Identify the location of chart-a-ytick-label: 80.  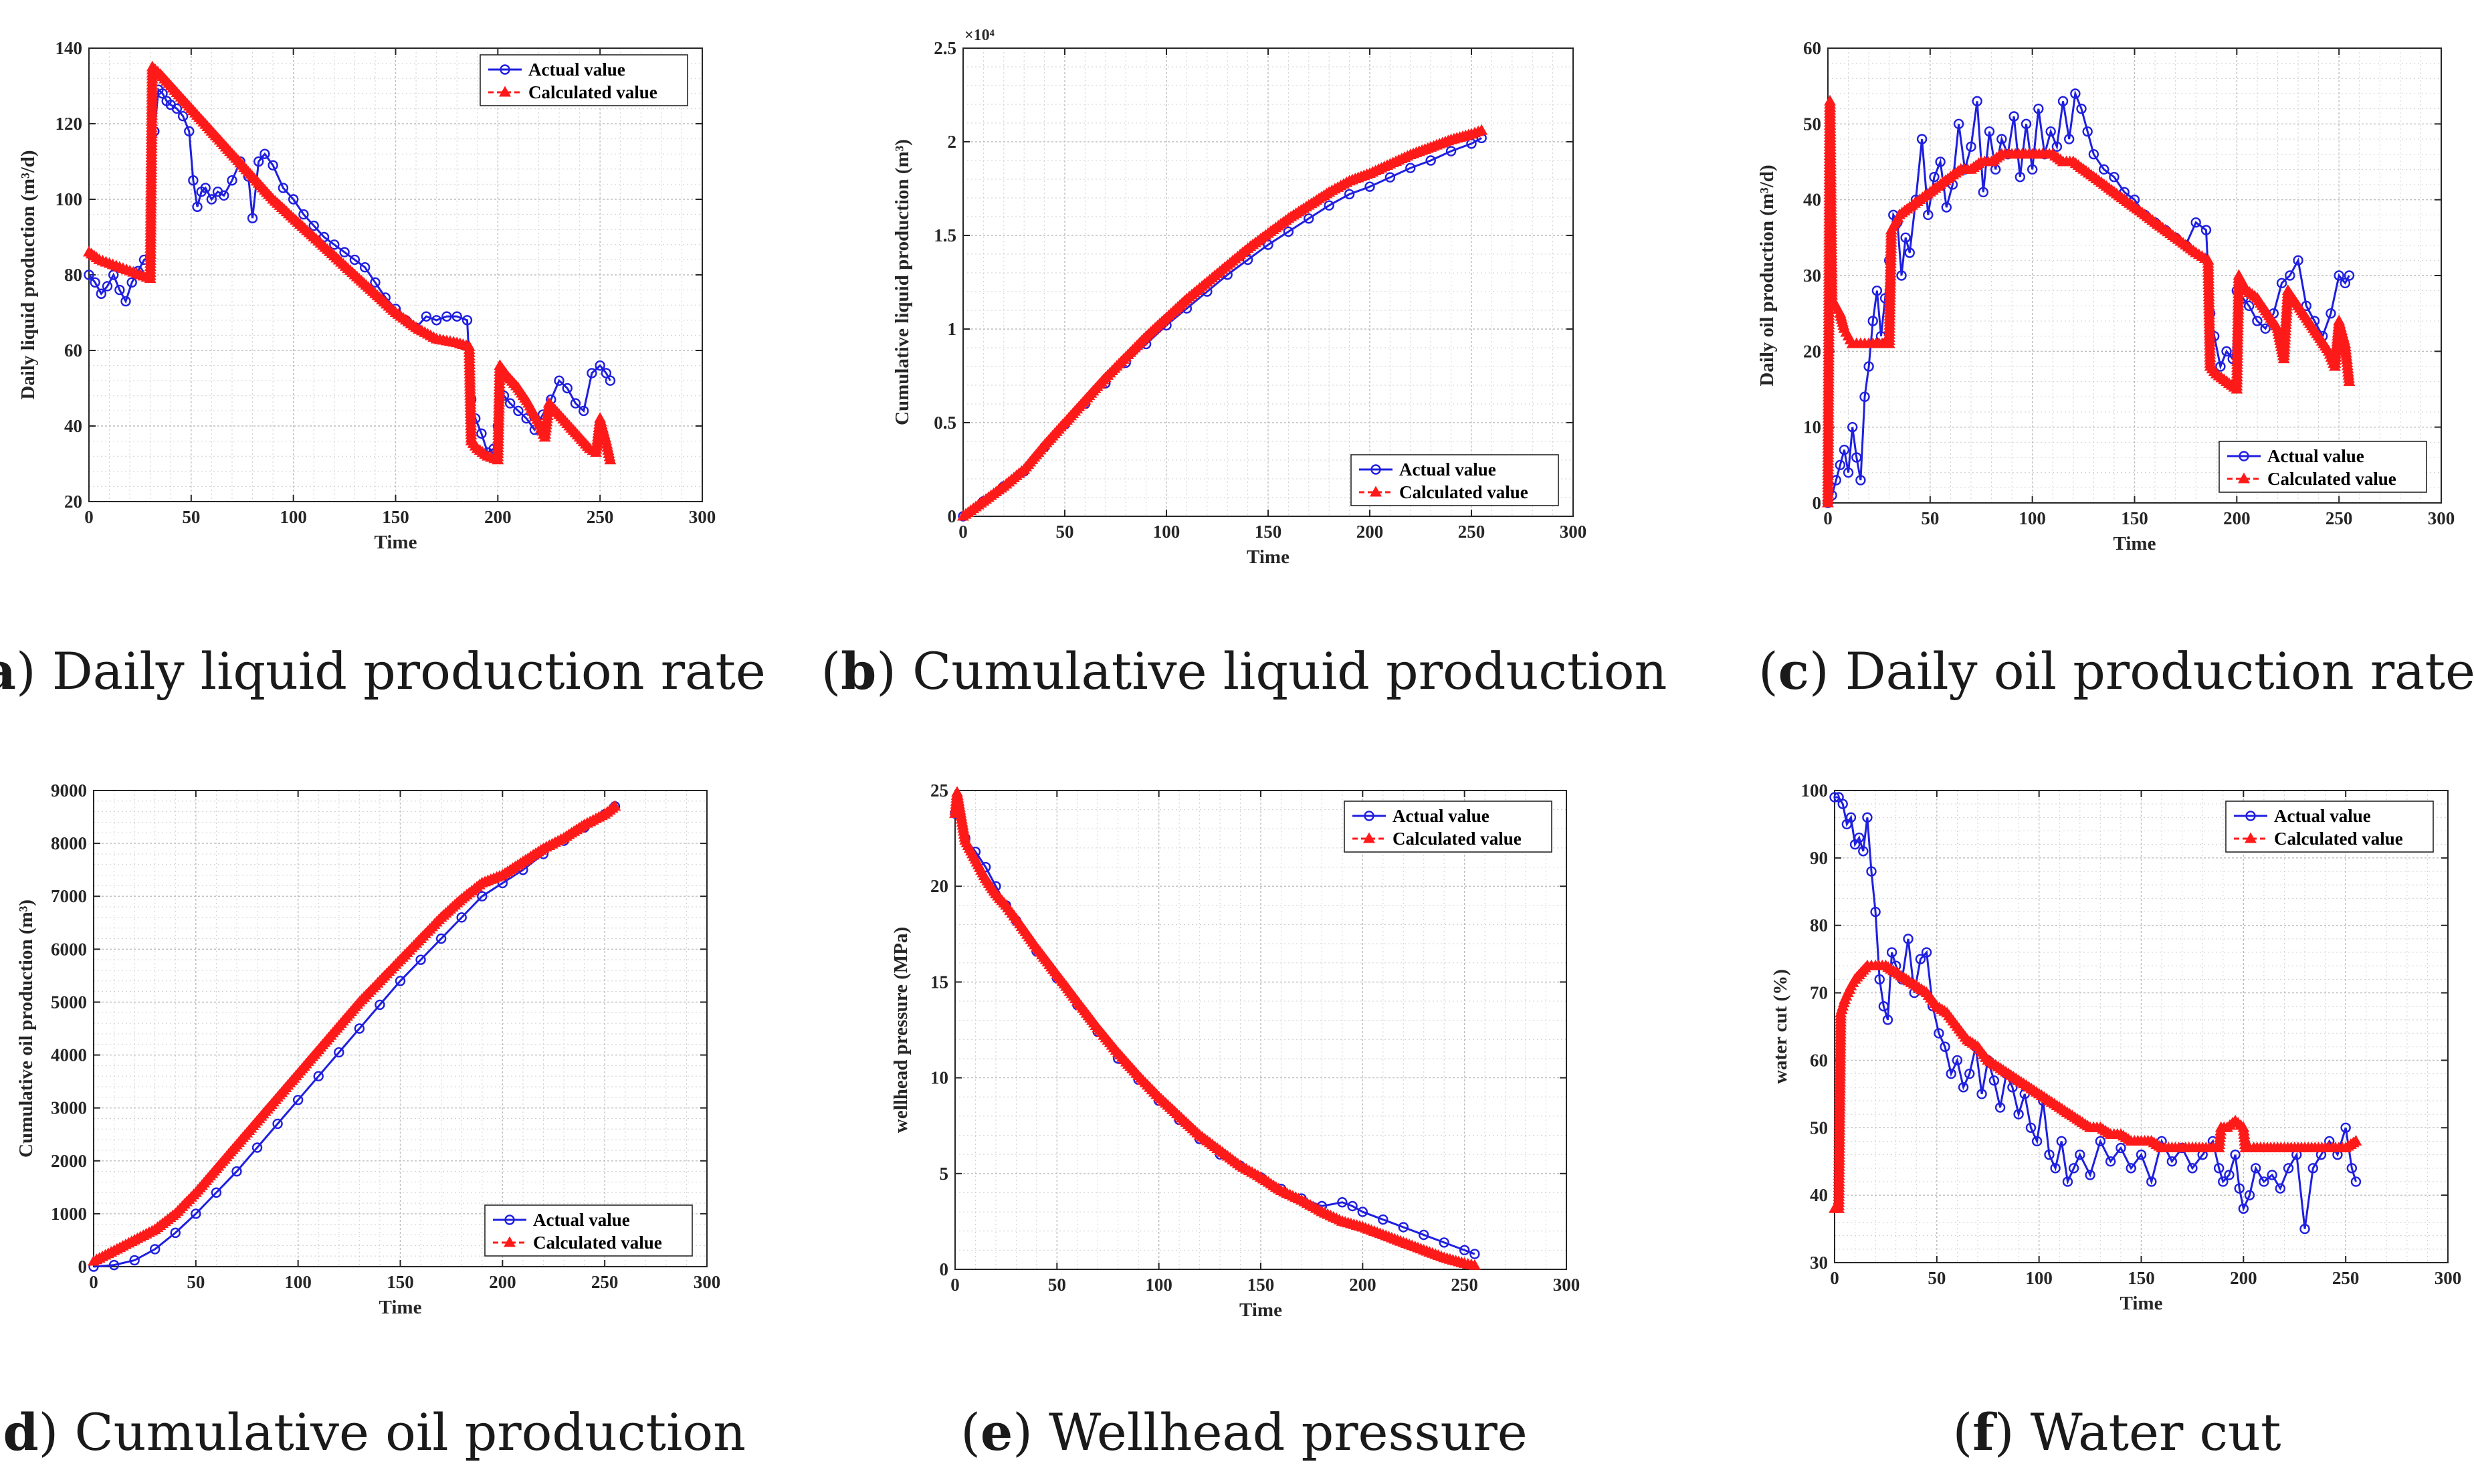
(73, 275).